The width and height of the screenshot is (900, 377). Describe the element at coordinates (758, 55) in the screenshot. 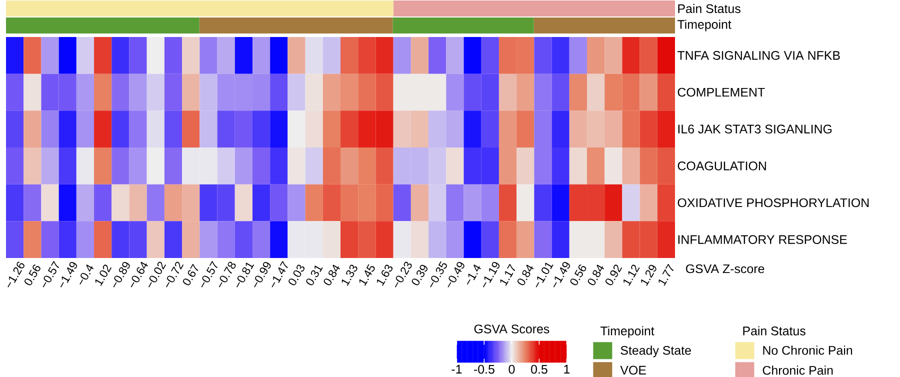

I see `y-tick-label: TNFA SIGNALING VIA NFKB` at that location.